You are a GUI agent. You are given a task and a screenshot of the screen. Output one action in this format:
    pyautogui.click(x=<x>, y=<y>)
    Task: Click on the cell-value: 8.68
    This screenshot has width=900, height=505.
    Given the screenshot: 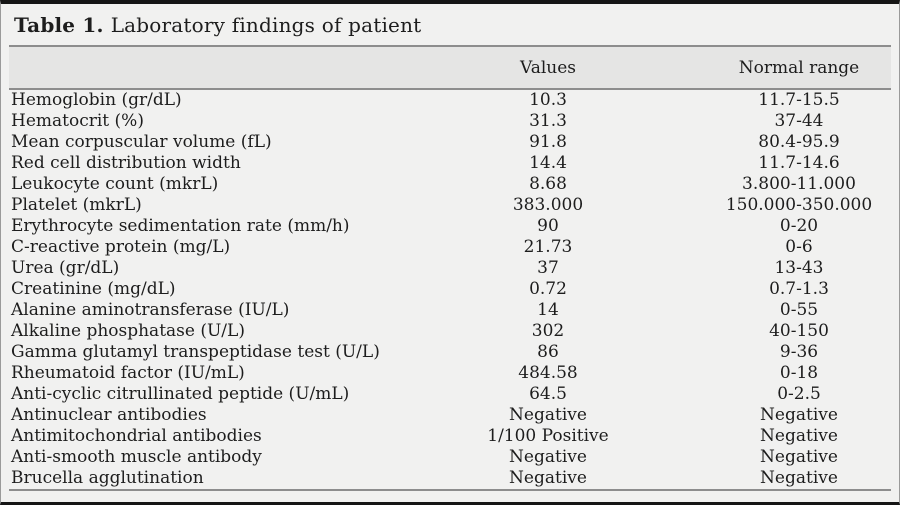 What is the action you would take?
    pyautogui.click(x=548, y=184)
    